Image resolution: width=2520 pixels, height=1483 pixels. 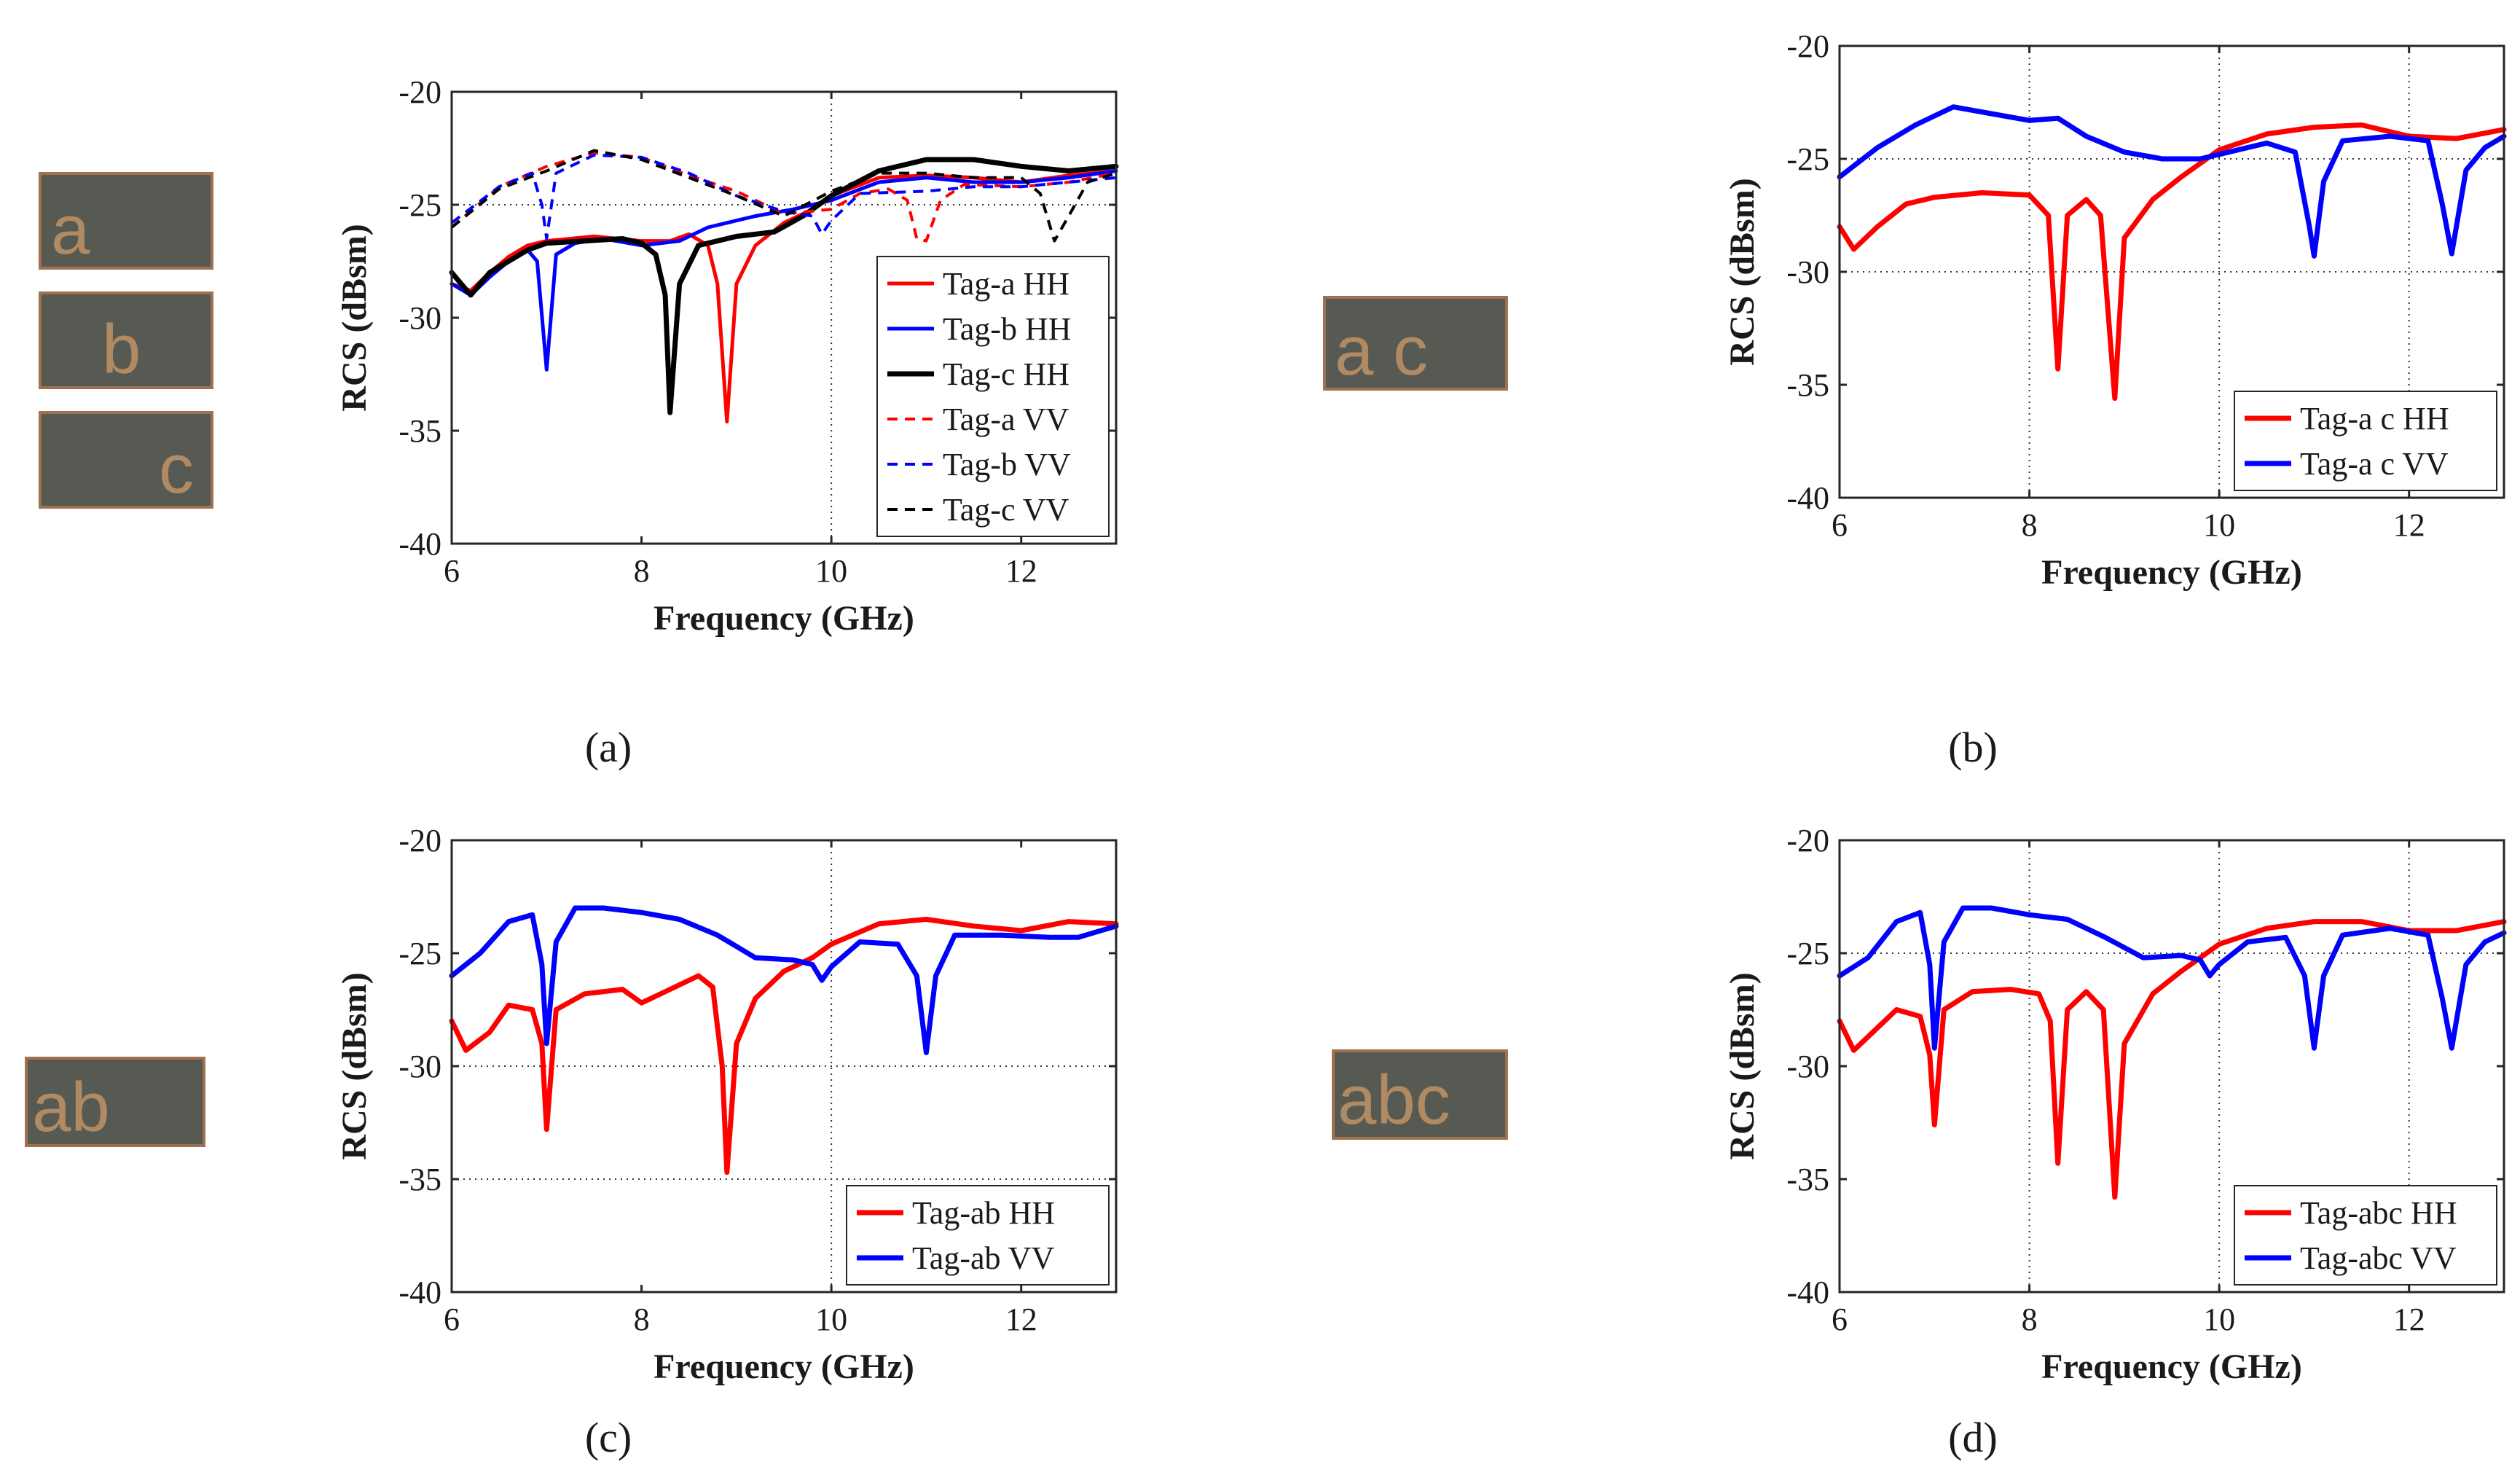 What do you see at coordinates (608, 747) in the screenshot?
I see `panel-caption: (a)` at bounding box center [608, 747].